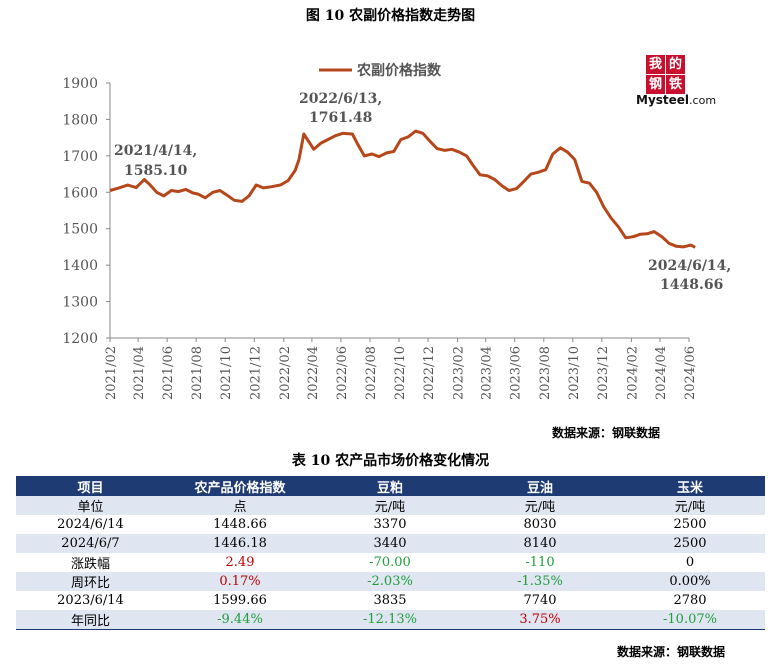  I want to click on logo-block: 的, so click(675, 64).